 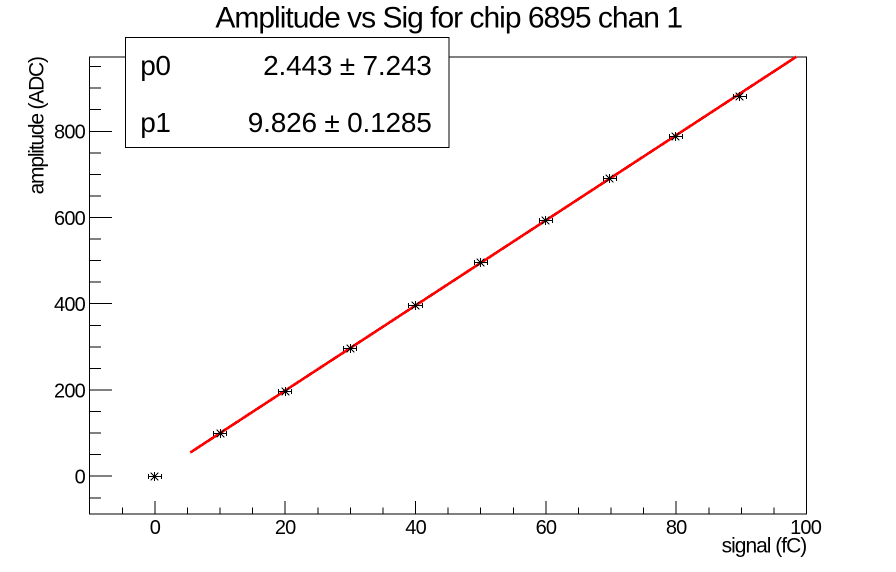 What do you see at coordinates (70, 219) in the screenshot?
I see `svg-text: 600` at bounding box center [70, 219].